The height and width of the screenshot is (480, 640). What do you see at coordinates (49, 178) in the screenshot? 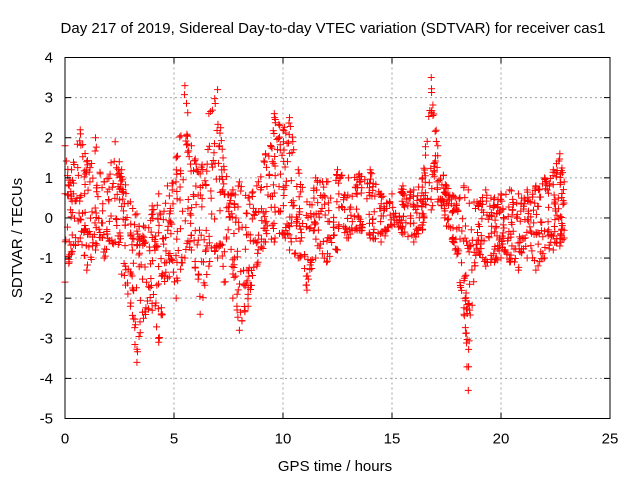
I see `y-tick-label: 1` at bounding box center [49, 178].